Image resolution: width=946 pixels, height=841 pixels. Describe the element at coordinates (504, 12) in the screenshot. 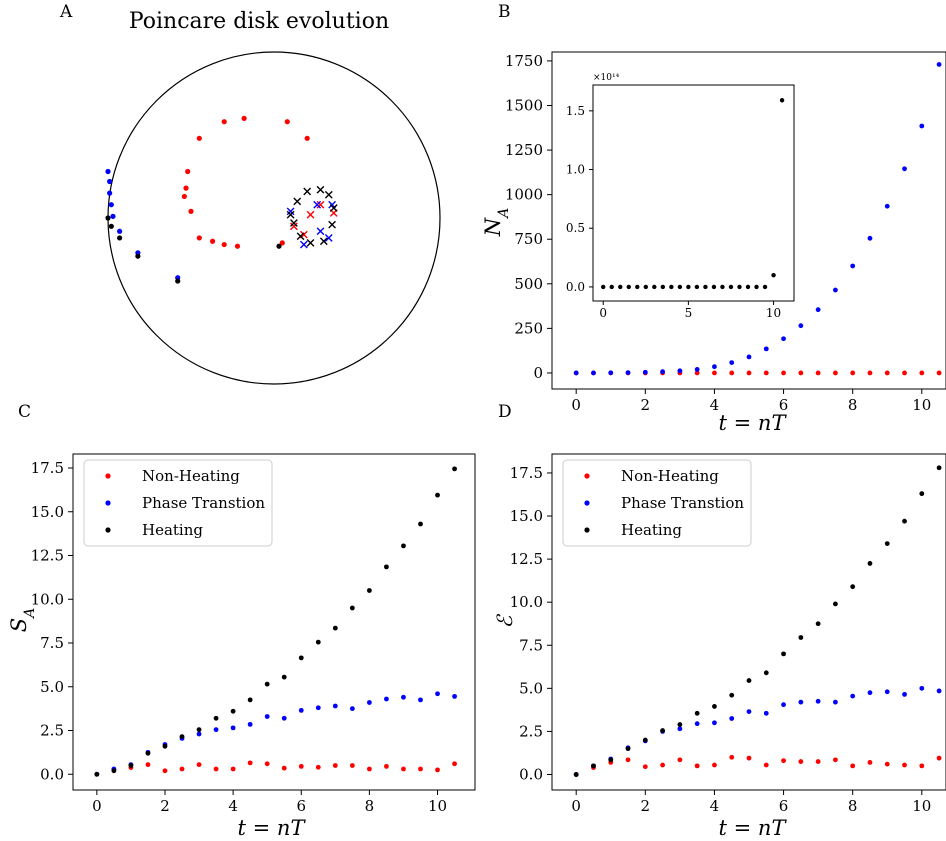

I see `panel-b-letter: B` at that location.